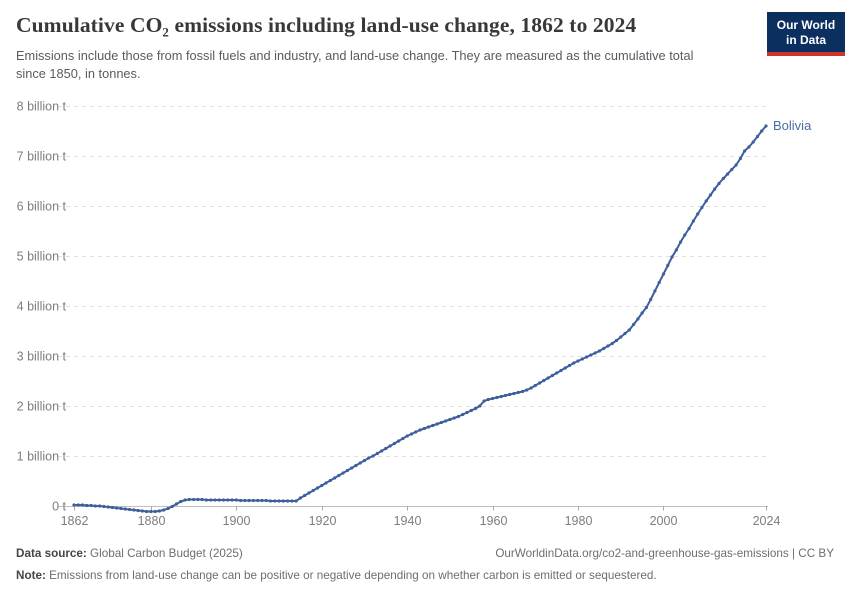  What do you see at coordinates (42, 407) in the screenshot?
I see `y-tick-label: 2 billion t` at bounding box center [42, 407].